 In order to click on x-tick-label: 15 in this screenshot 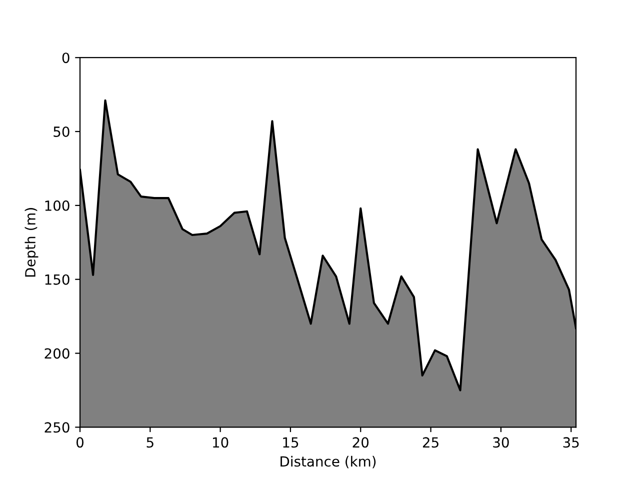, I will do `click(290, 442)`.